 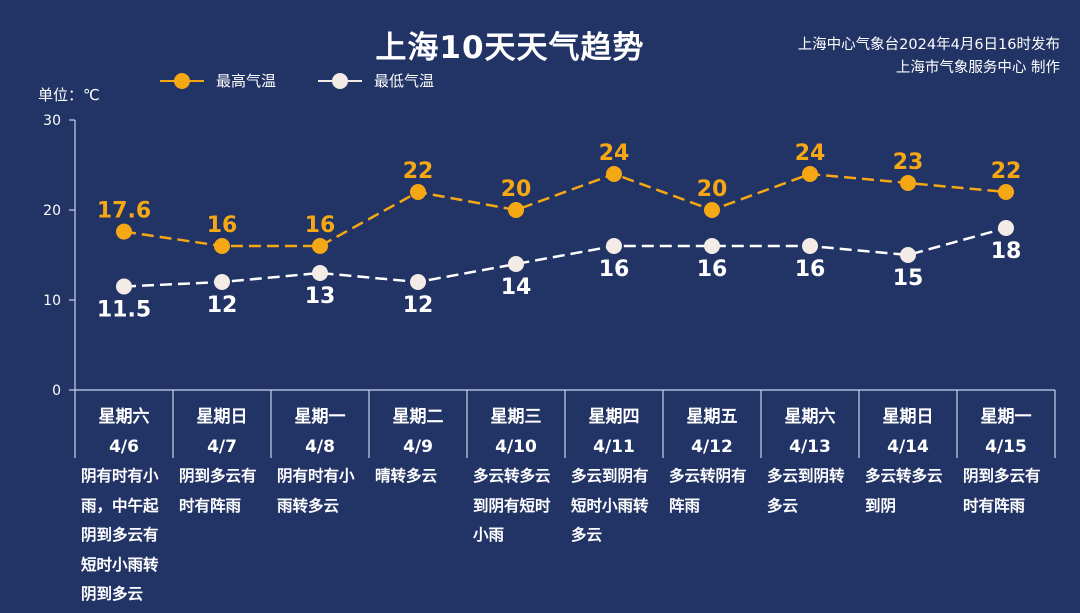 What do you see at coordinates (516, 417) in the screenshot?
I see `weekday-label: 星期三` at bounding box center [516, 417].